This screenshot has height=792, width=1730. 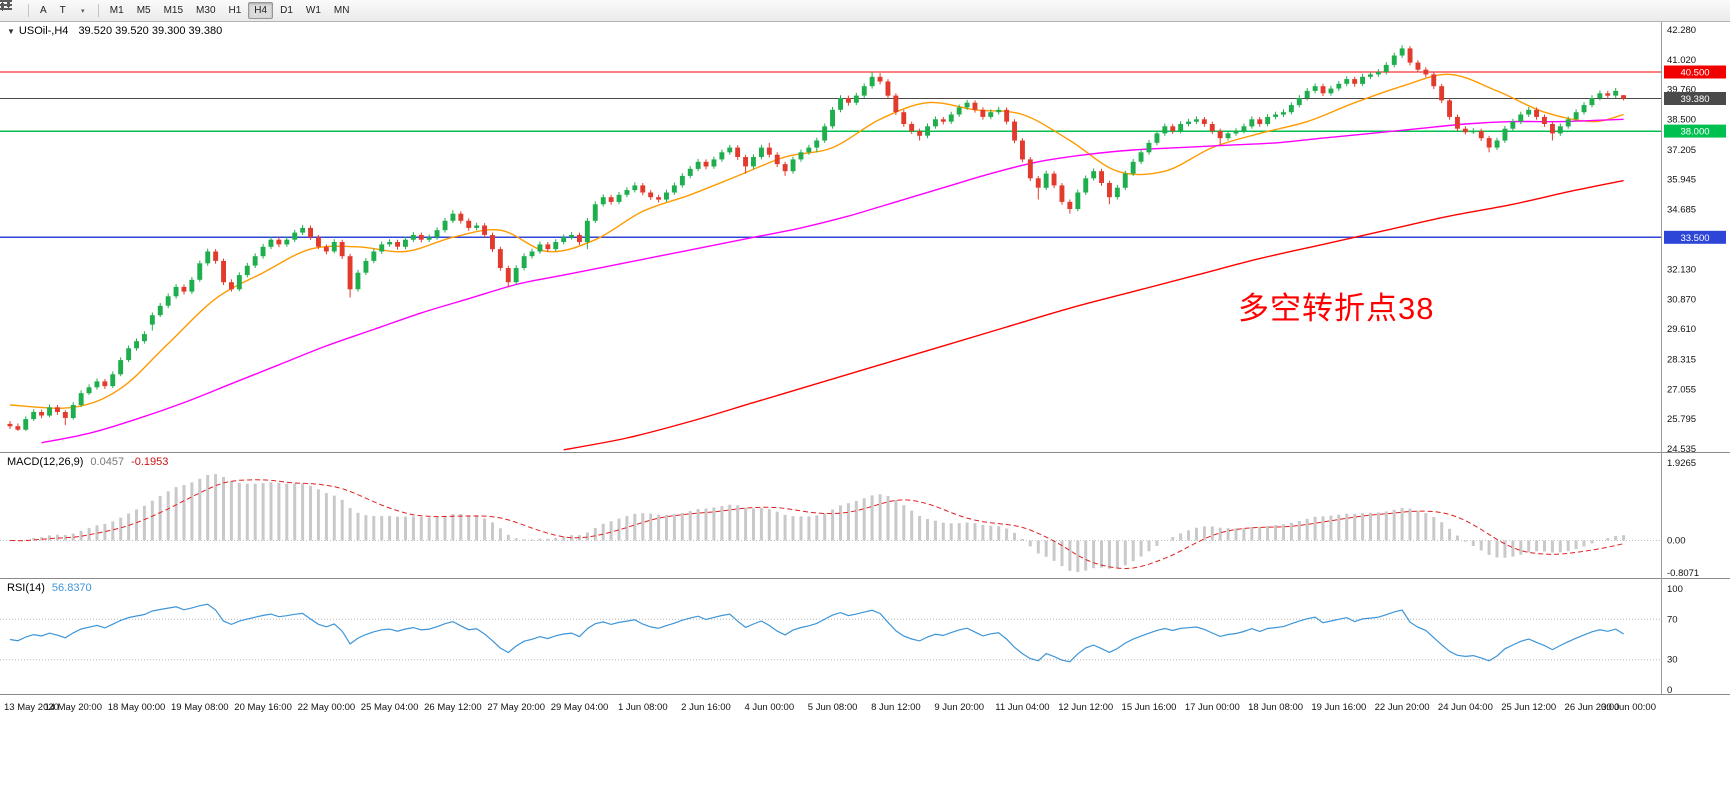 What do you see at coordinates (206, 10) in the screenshot?
I see `timeframe-button-m30: M30` at bounding box center [206, 10].